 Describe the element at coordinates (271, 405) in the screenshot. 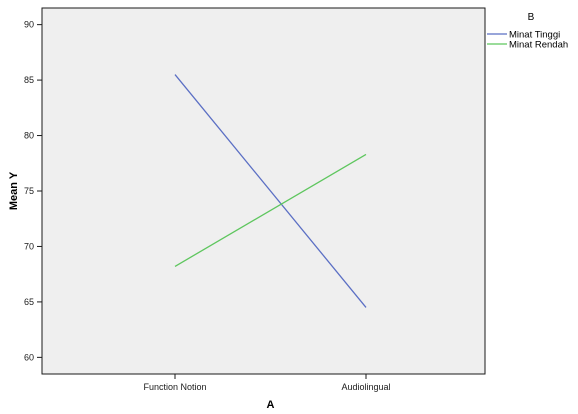

I see `x-axis-title: A` at that location.